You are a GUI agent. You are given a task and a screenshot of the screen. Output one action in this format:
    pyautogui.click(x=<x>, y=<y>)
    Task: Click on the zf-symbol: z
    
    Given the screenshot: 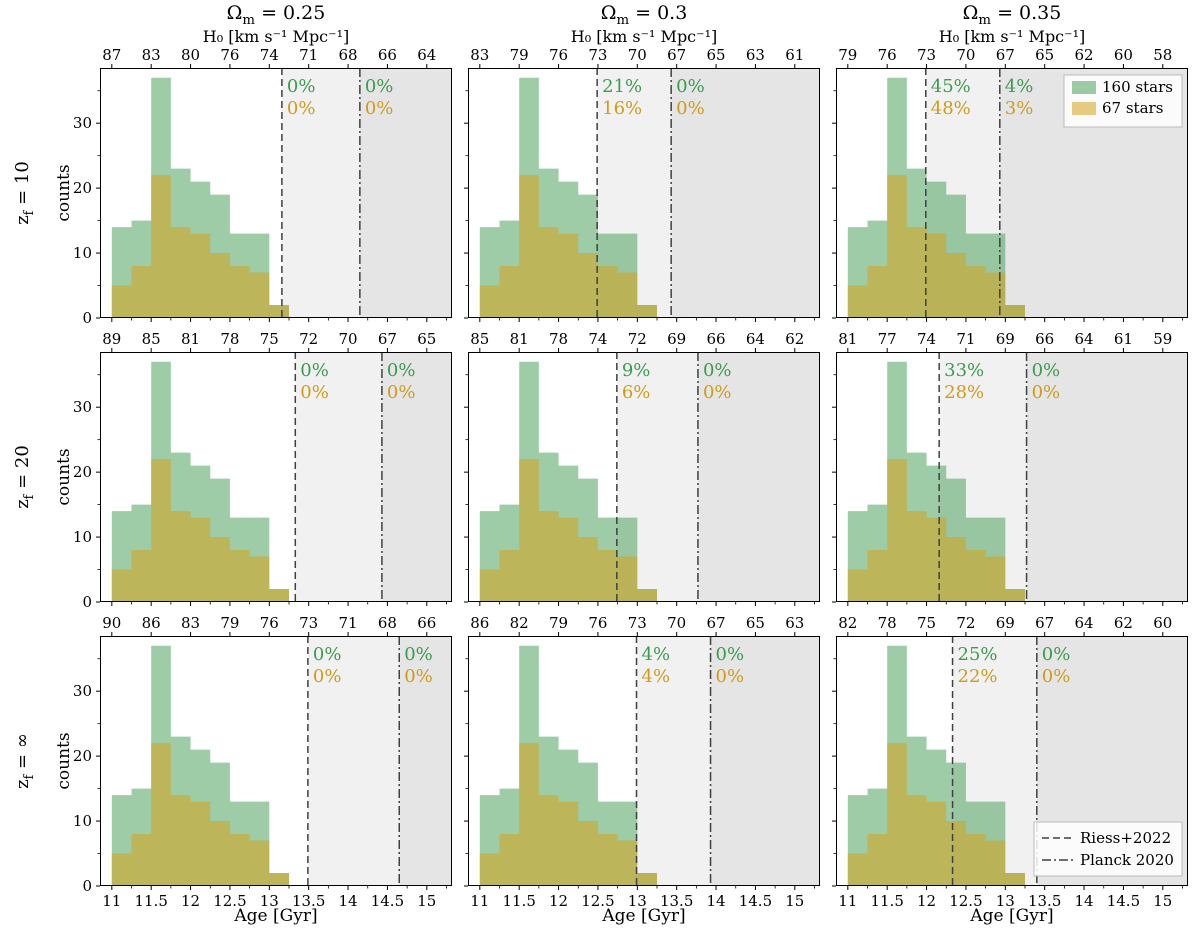 What is the action you would take?
    pyautogui.click(x=23, y=784)
    